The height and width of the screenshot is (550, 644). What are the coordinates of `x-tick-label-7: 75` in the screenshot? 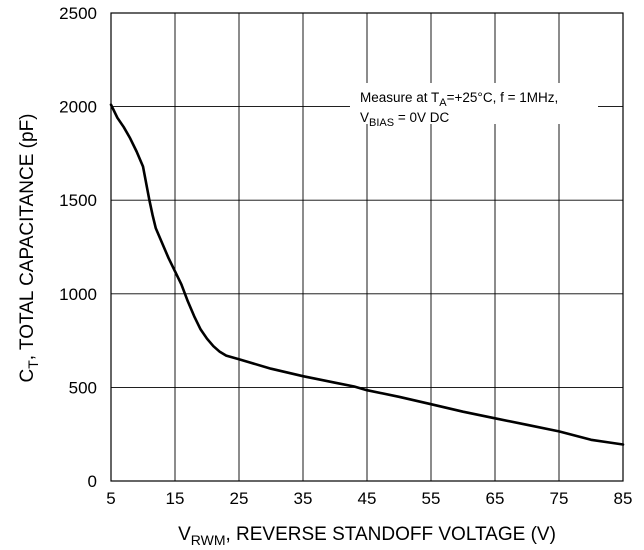 It's located at (559, 498).